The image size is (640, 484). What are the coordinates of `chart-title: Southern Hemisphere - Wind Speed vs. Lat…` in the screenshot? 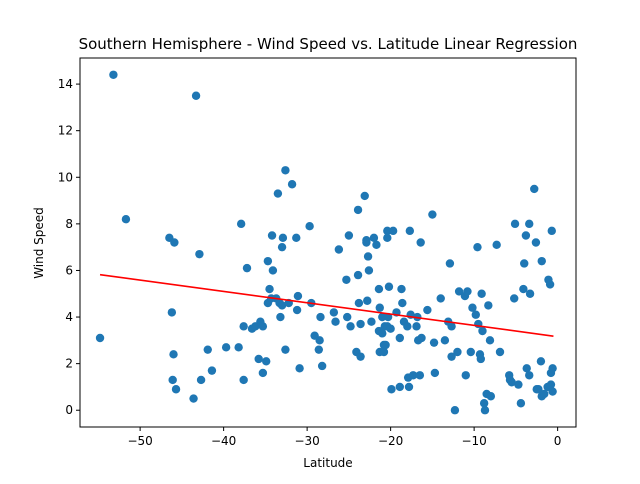 It's located at (328, 44).